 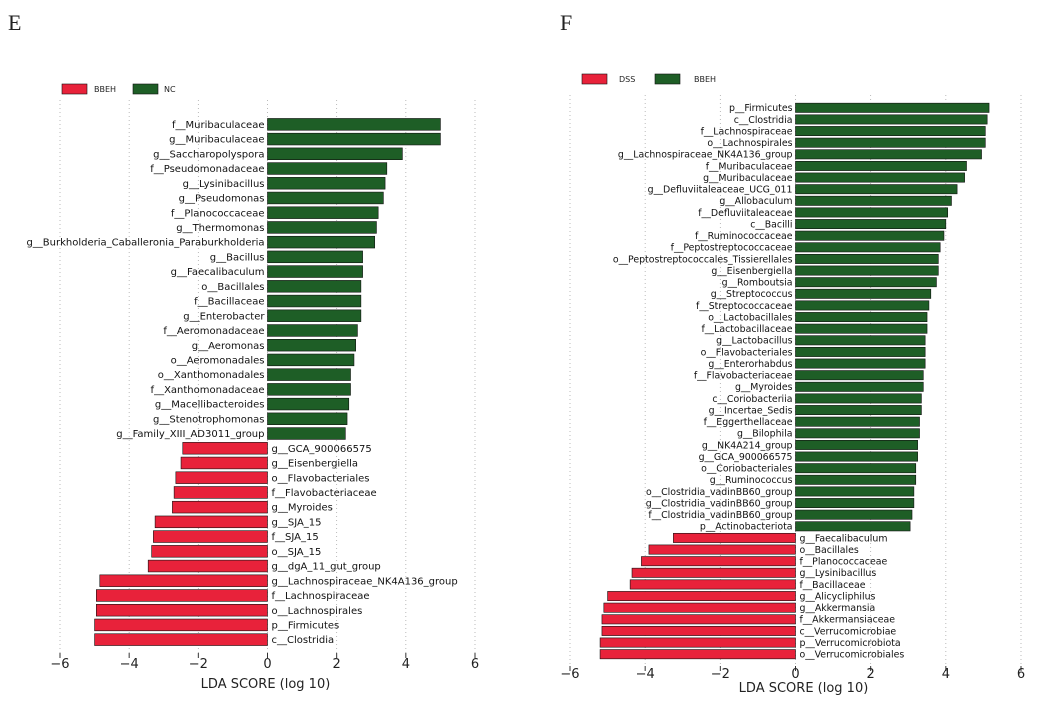 What do you see at coordinates (129, 664) in the screenshot?
I see `x-tick-label: −4` at bounding box center [129, 664].